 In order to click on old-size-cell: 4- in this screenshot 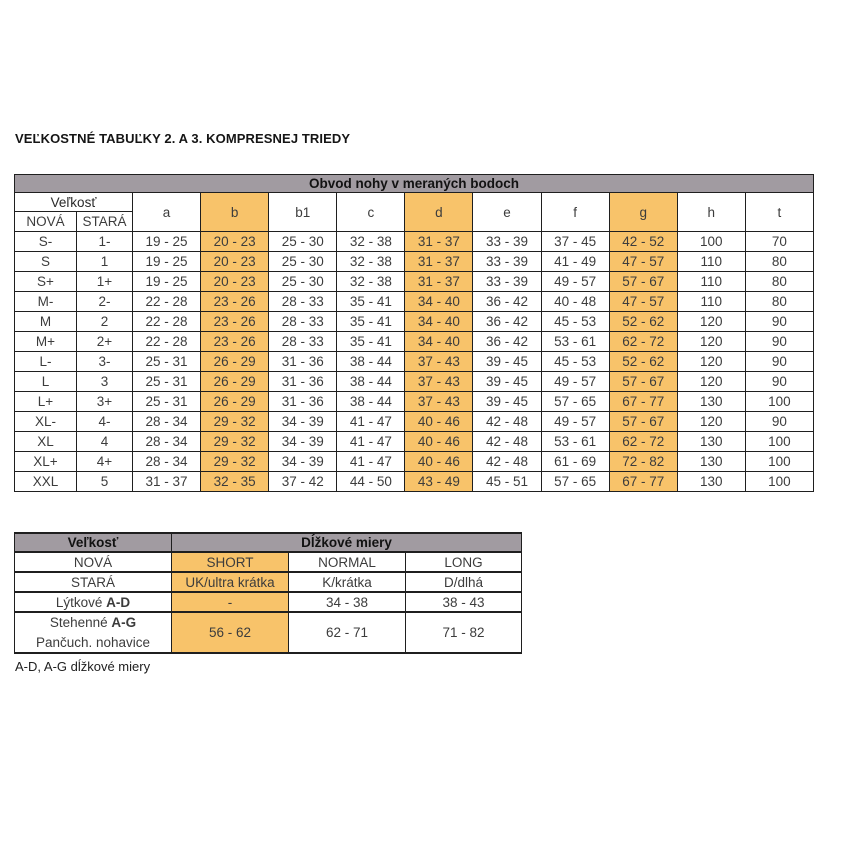, I will do `click(104, 421)`.